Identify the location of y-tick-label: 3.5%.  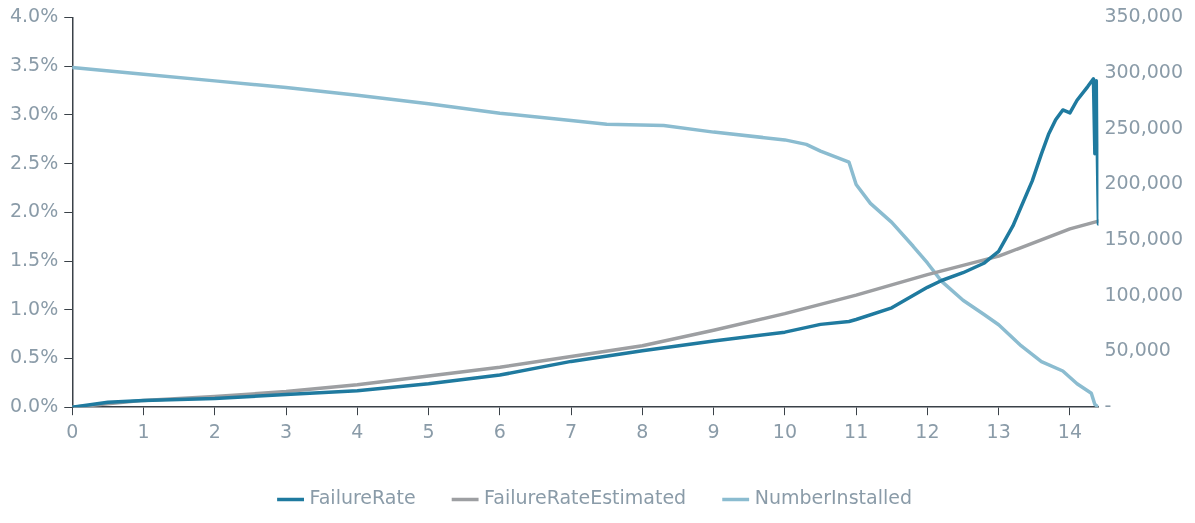
(34, 64).